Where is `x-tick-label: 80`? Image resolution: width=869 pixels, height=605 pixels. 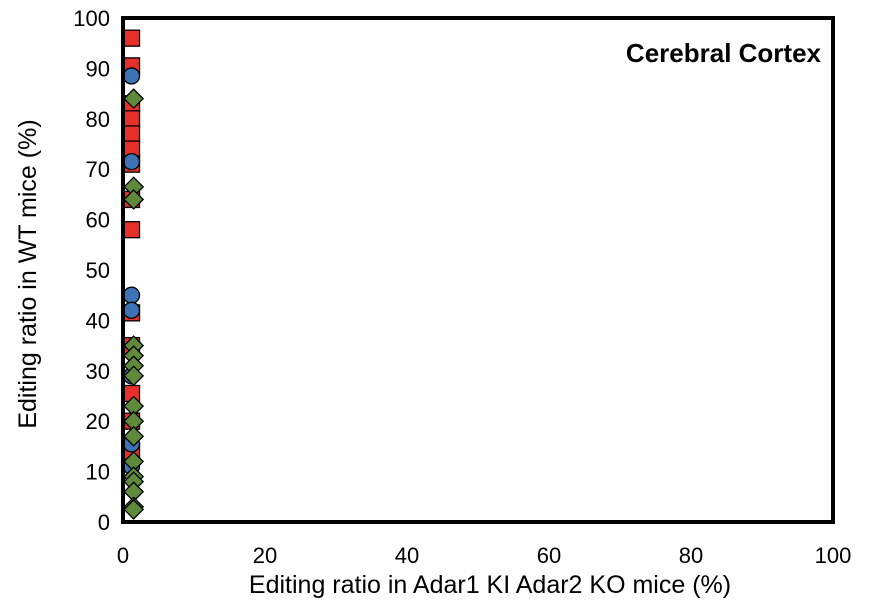 x-tick-label: 80 is located at coordinates (691, 555).